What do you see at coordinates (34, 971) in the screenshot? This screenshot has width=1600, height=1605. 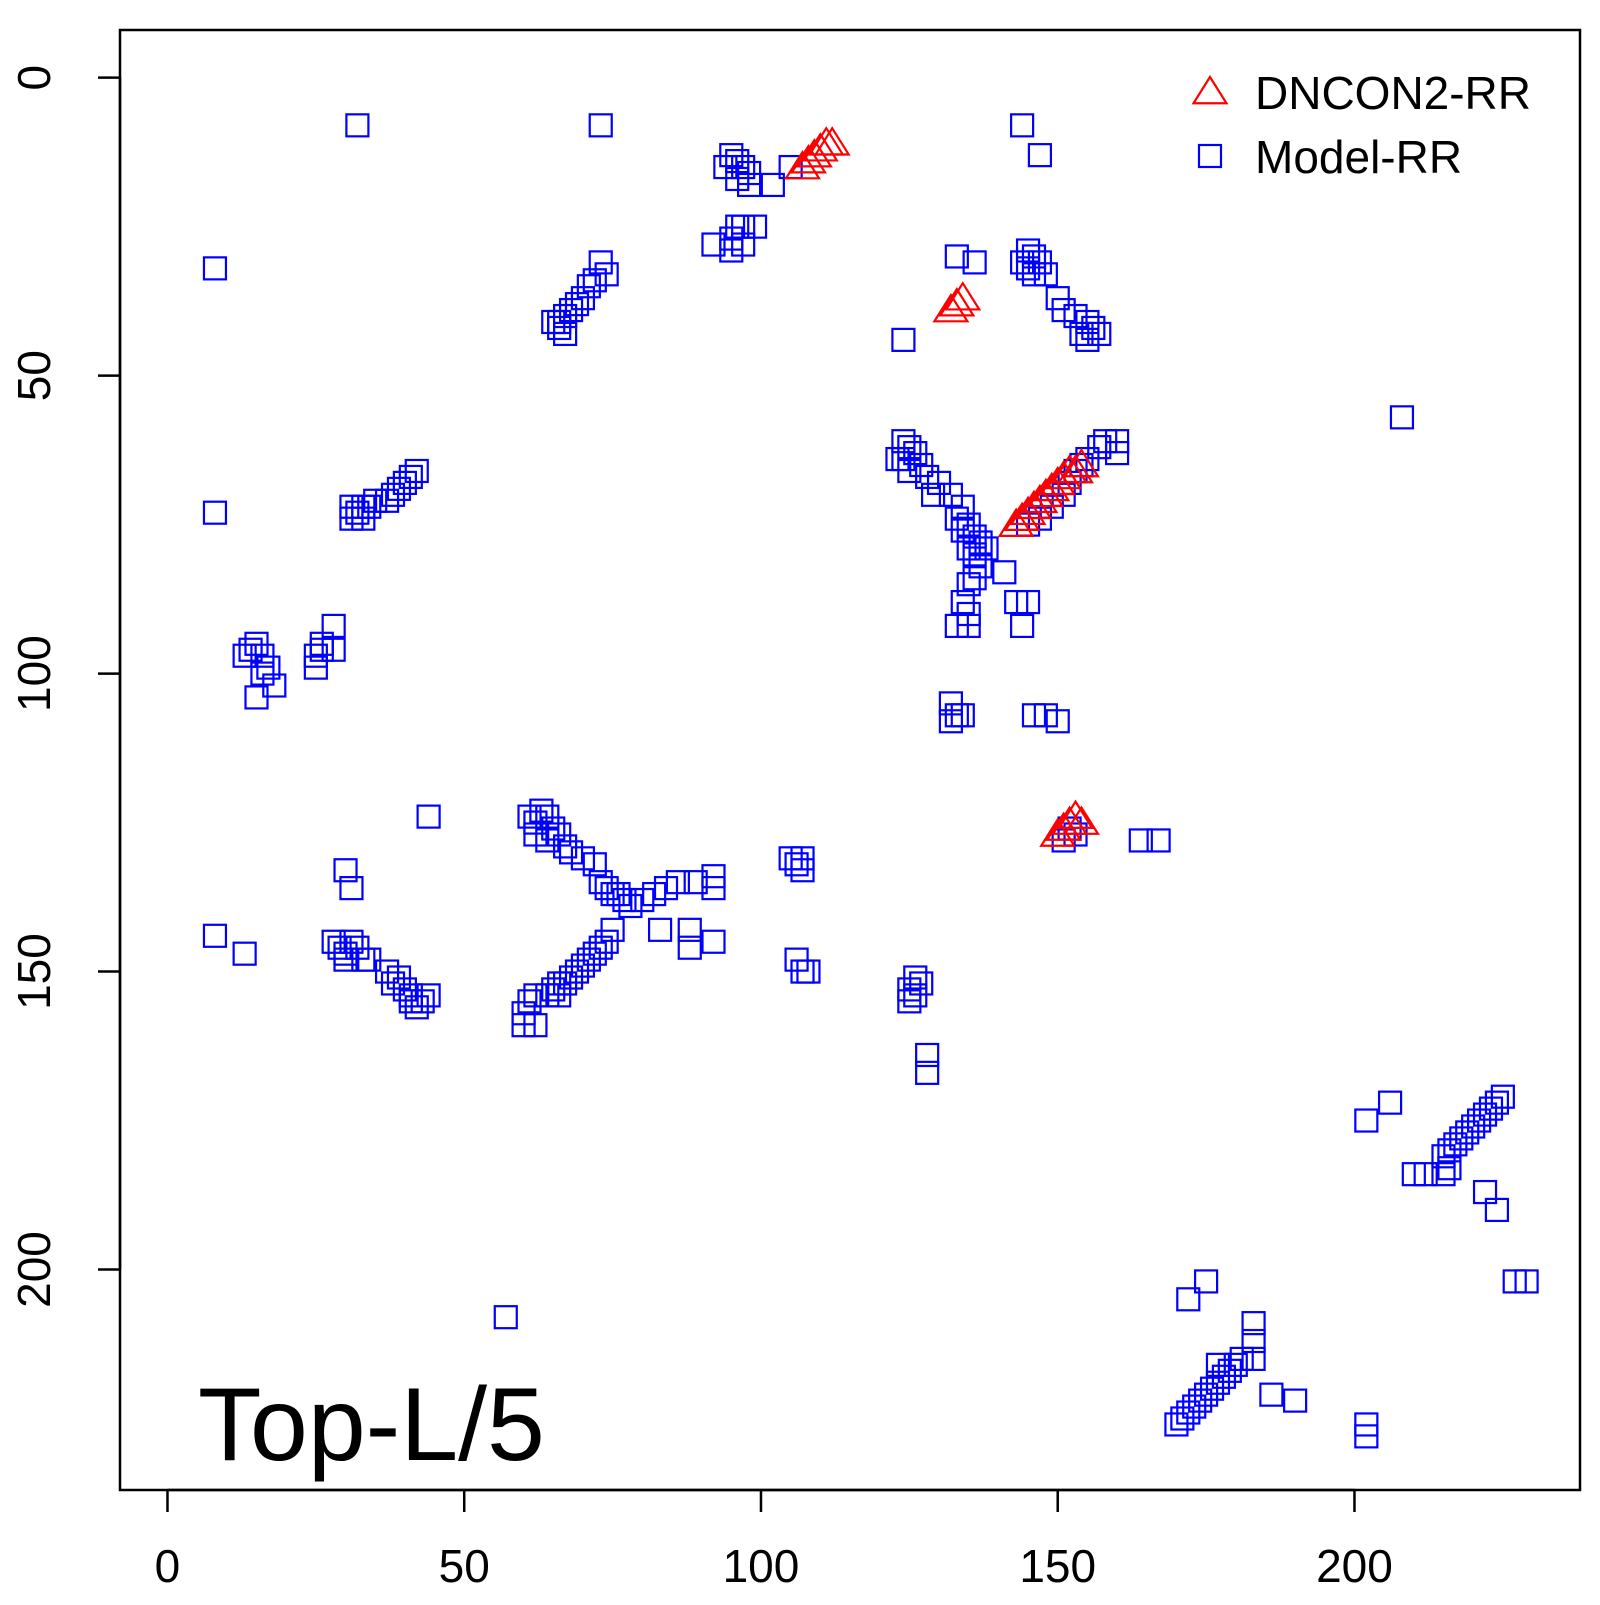 I see `y-tick-label: 150` at bounding box center [34, 971].